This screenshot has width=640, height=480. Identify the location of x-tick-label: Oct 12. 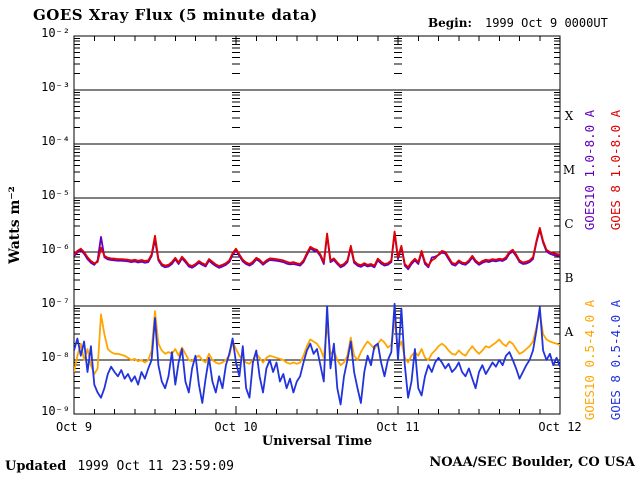
(560, 427).